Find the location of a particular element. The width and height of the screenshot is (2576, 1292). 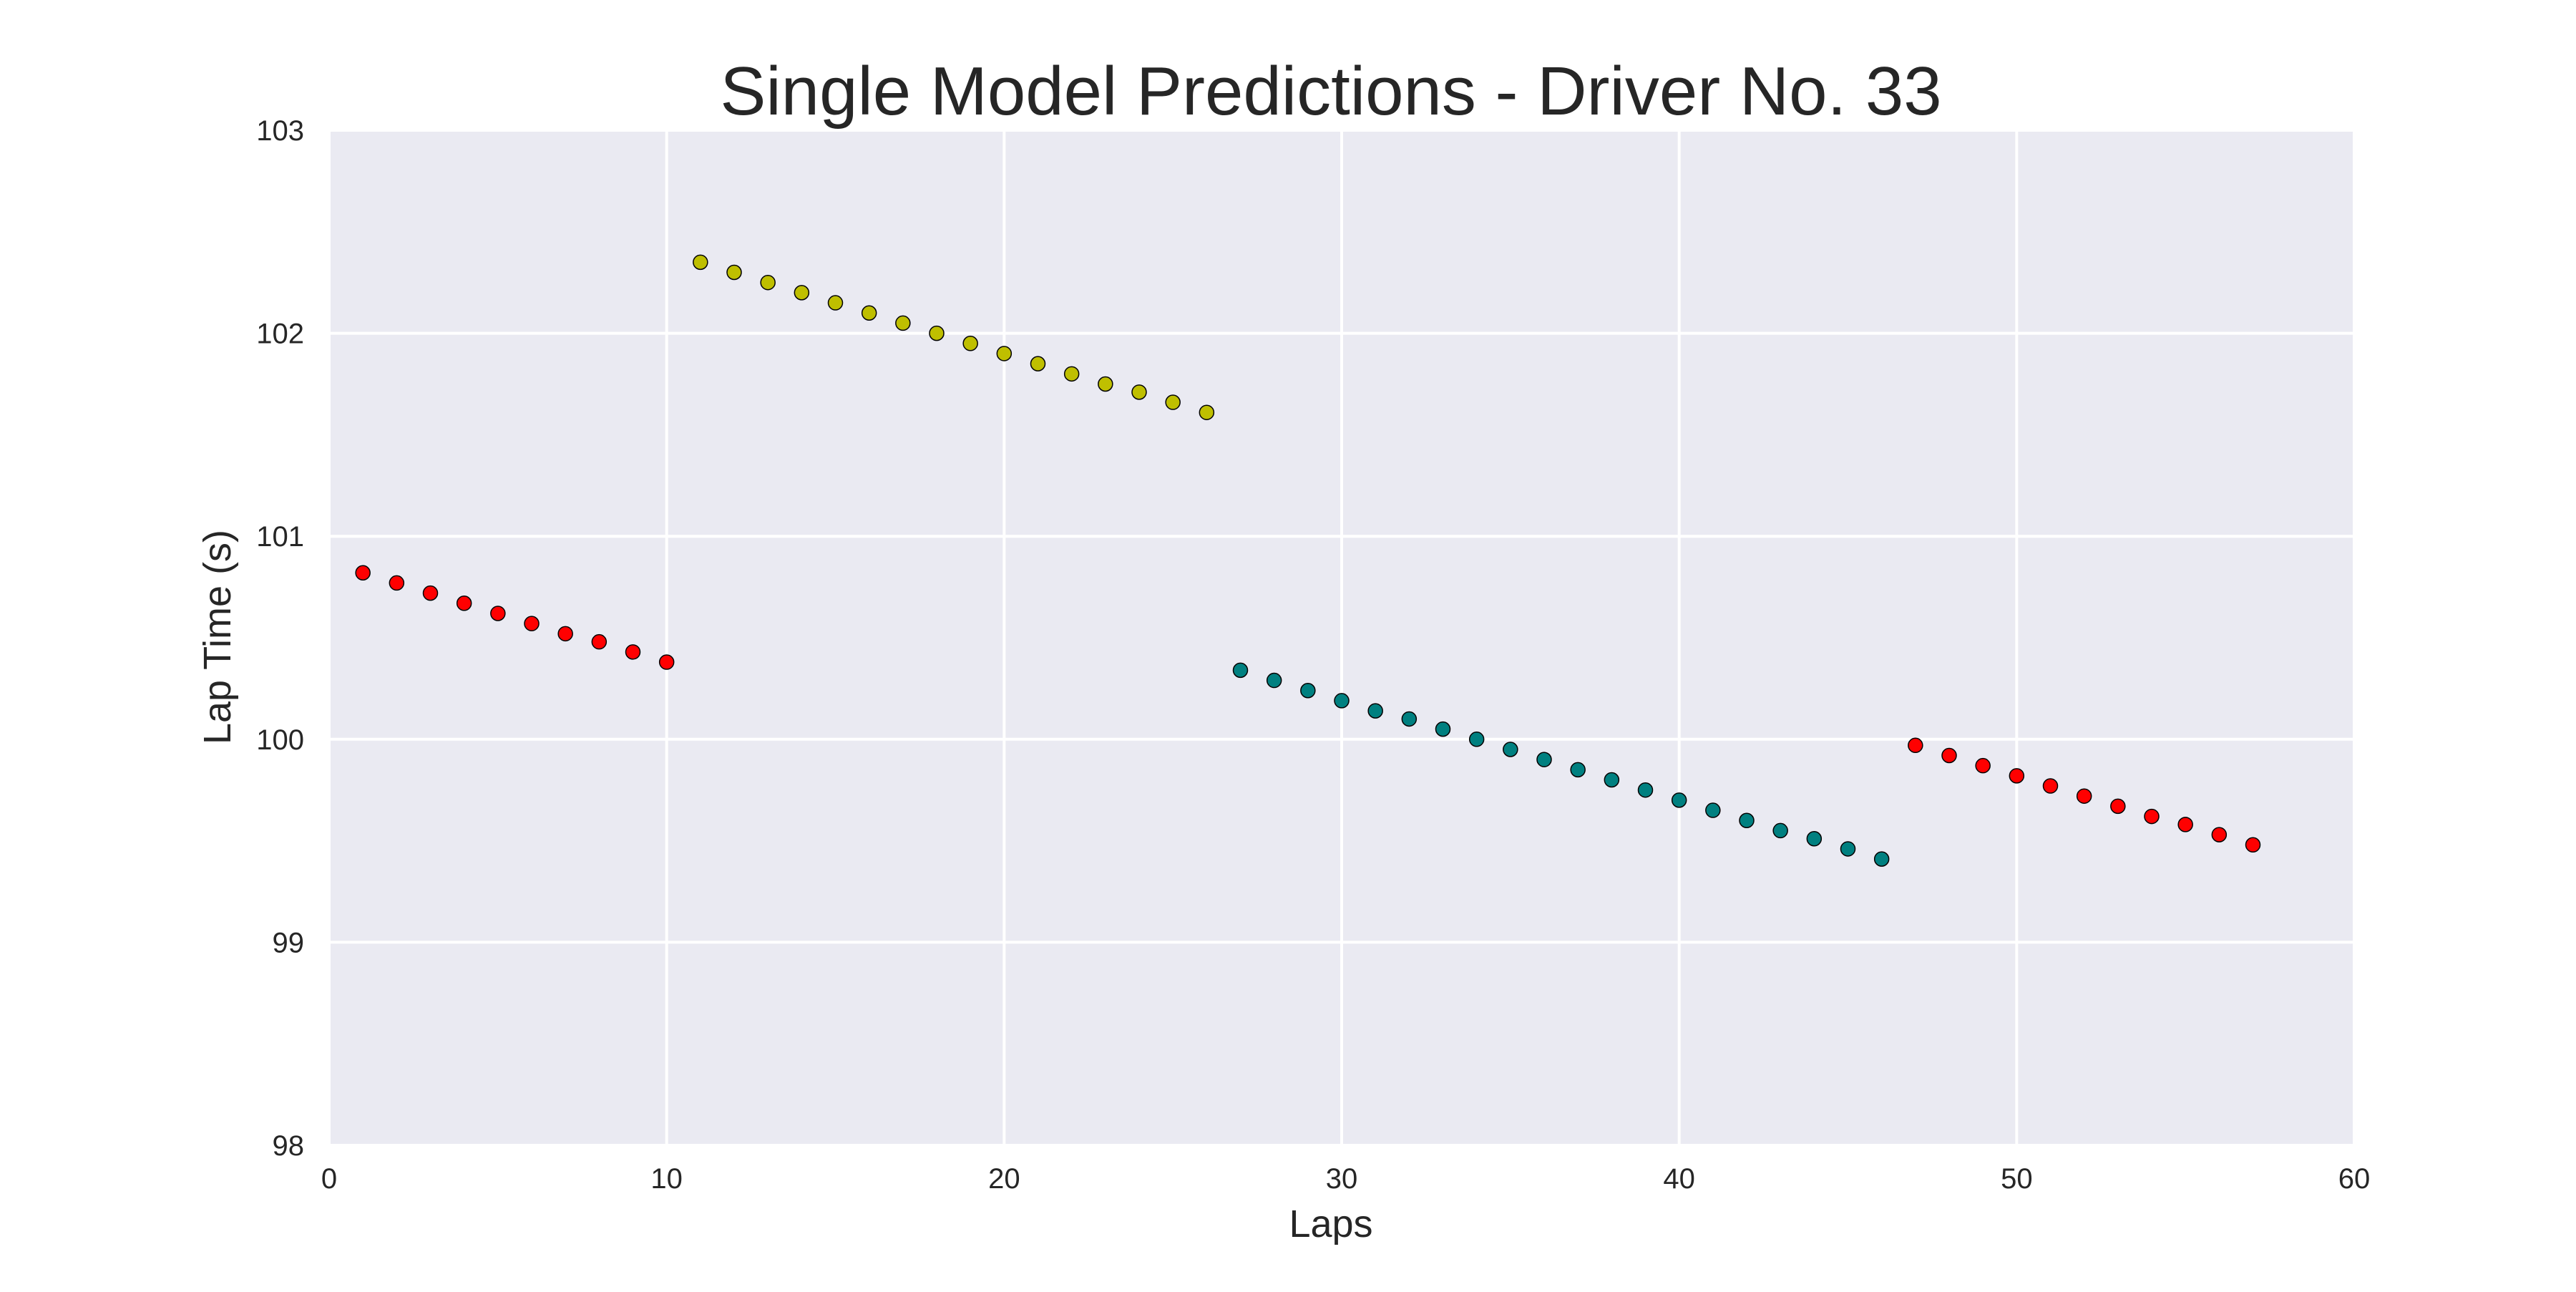

y-tick-label: 101 is located at coordinates (280, 537).